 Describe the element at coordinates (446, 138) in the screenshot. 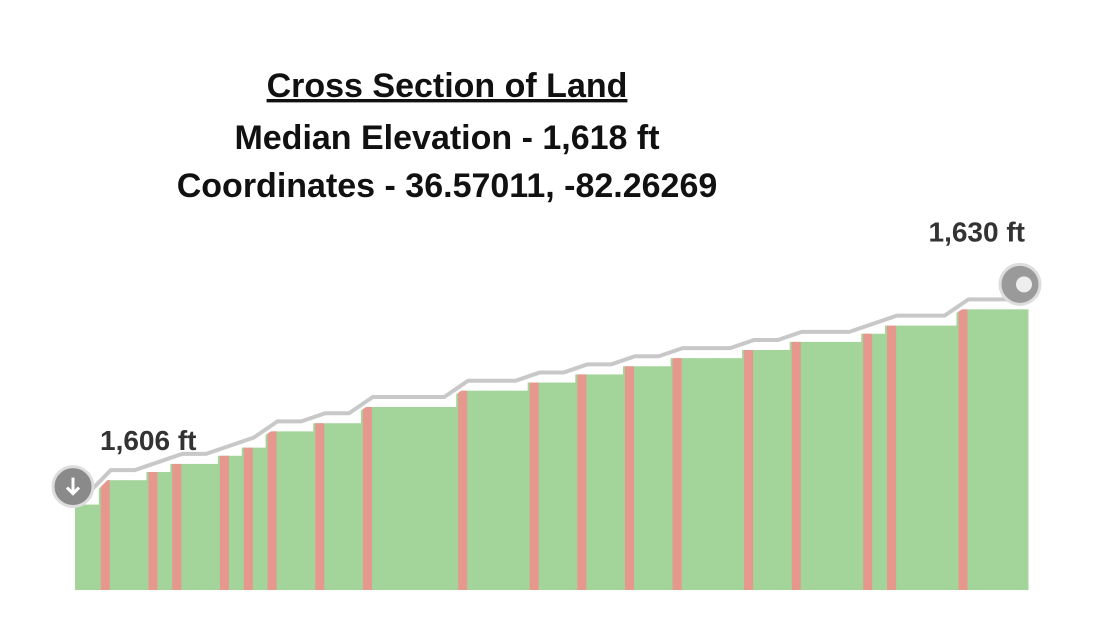

I see `chart-subtitle: Median Elevation - 1,618 ft` at that location.